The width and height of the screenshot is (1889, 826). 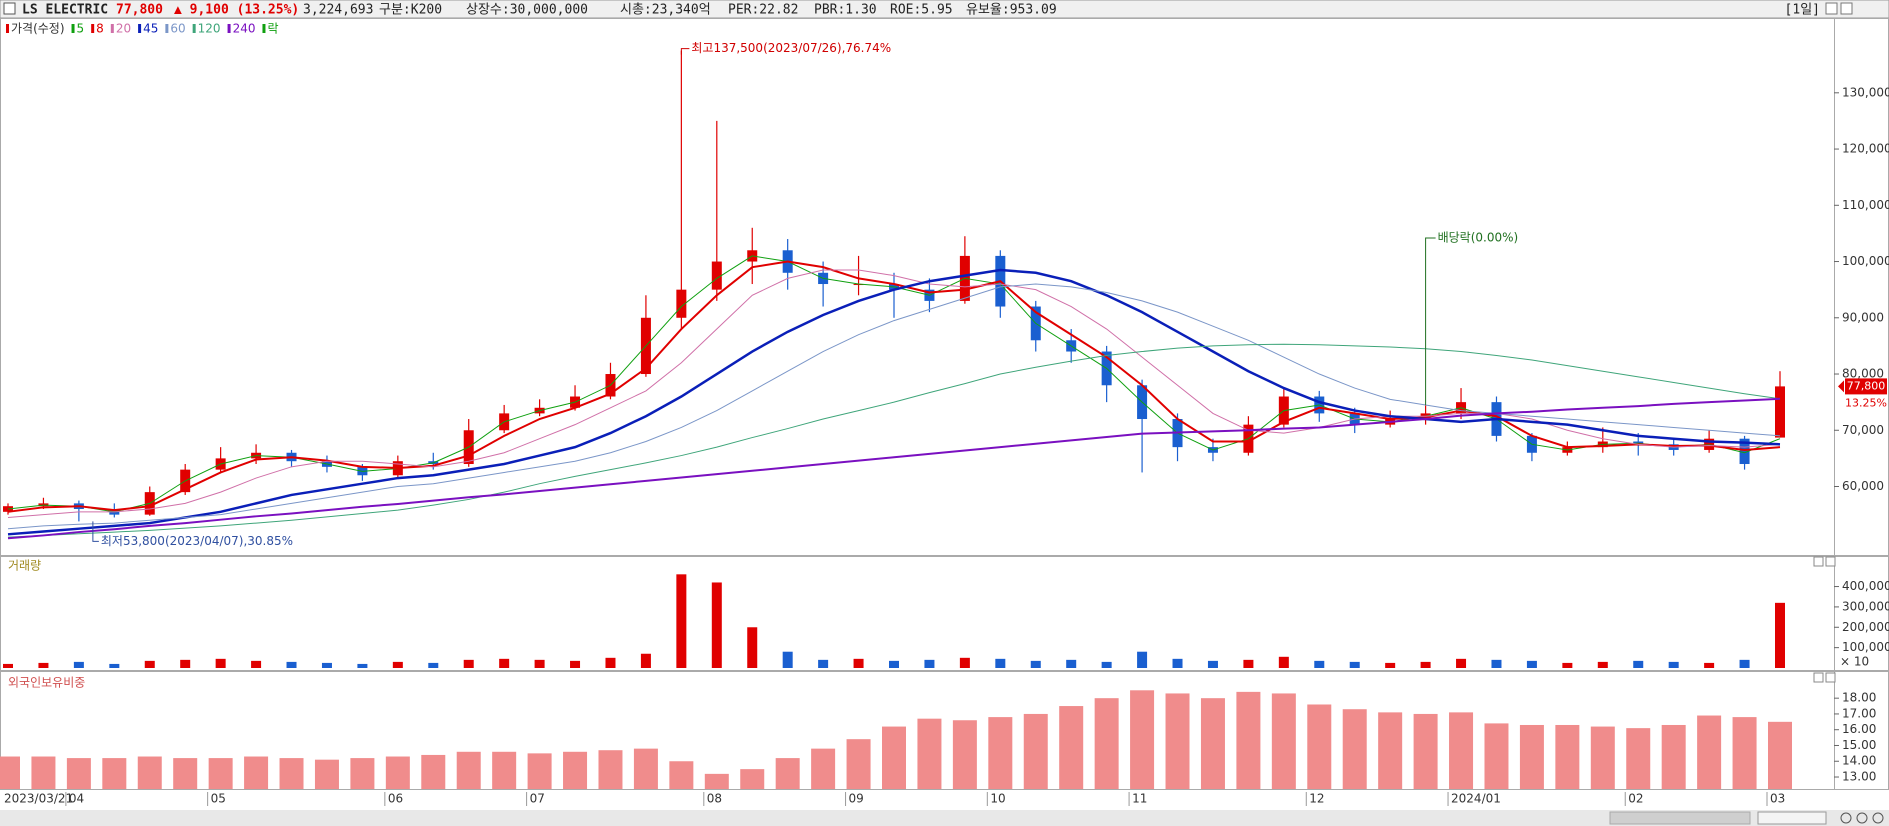 What do you see at coordinates (76, 799) in the screenshot?
I see `x-tick-label: 04` at bounding box center [76, 799].